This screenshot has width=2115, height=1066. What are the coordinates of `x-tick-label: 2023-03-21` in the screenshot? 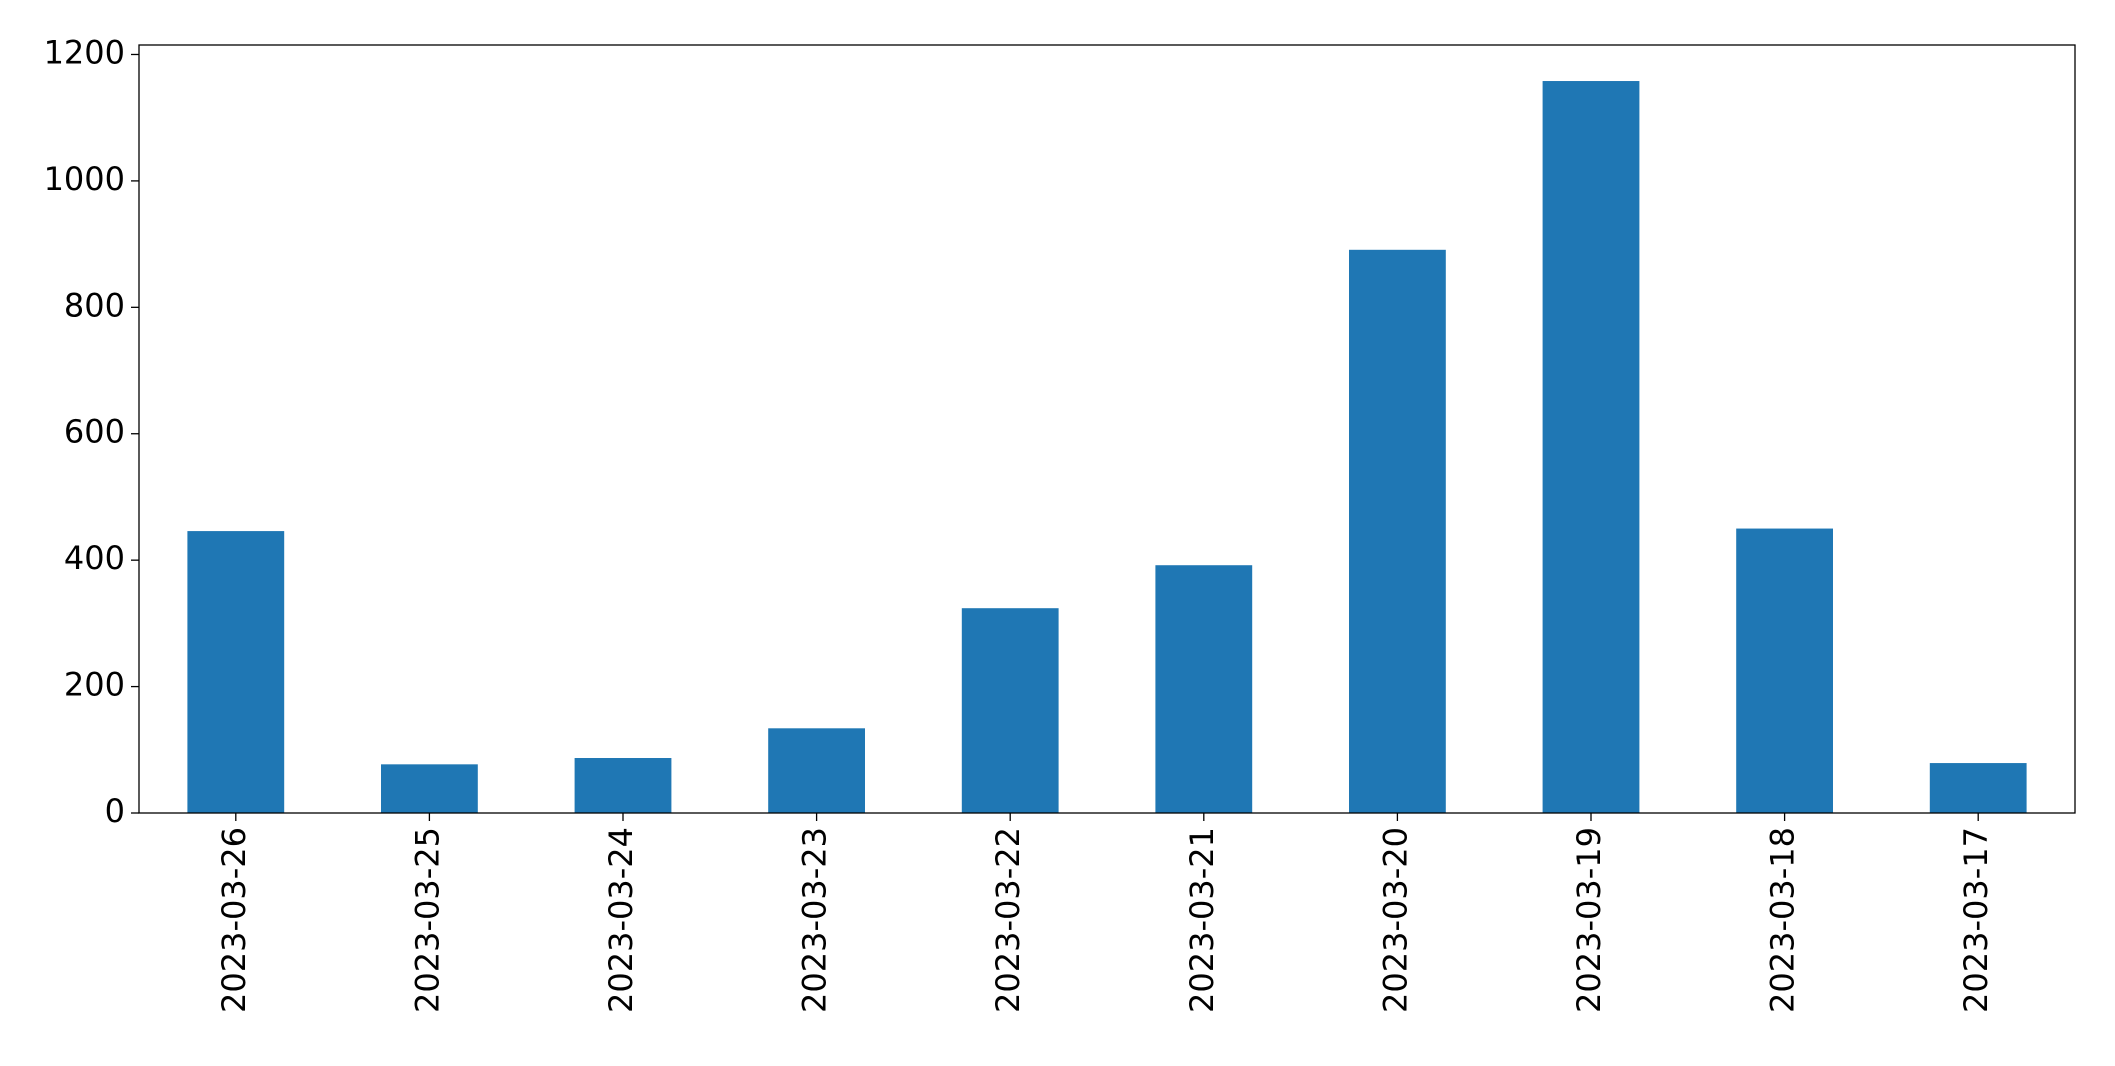 It's located at (1202, 920).